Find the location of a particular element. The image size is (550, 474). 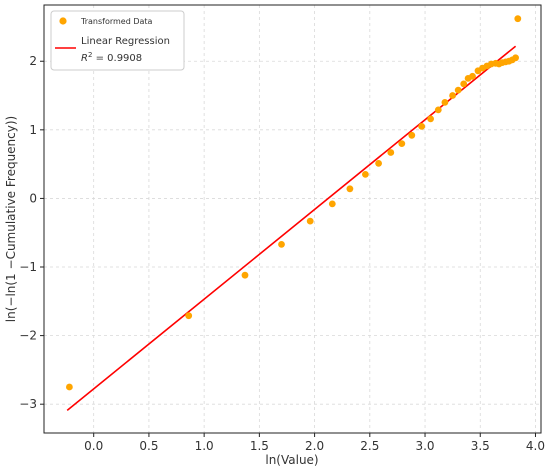

x-ticks: 0.0 0.5 1.0 1.5 2.0 2.5 3.0 3.5 4.0 is located at coordinates (314, 443).